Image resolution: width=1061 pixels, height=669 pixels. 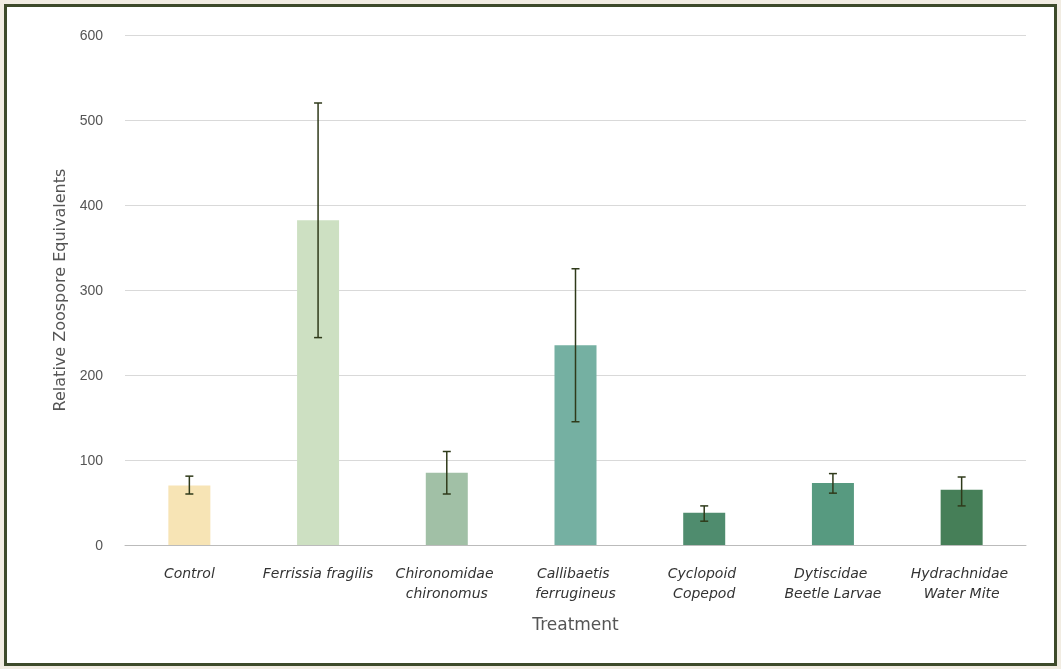 I want to click on y-tick-label: 300, so click(x=91, y=290).